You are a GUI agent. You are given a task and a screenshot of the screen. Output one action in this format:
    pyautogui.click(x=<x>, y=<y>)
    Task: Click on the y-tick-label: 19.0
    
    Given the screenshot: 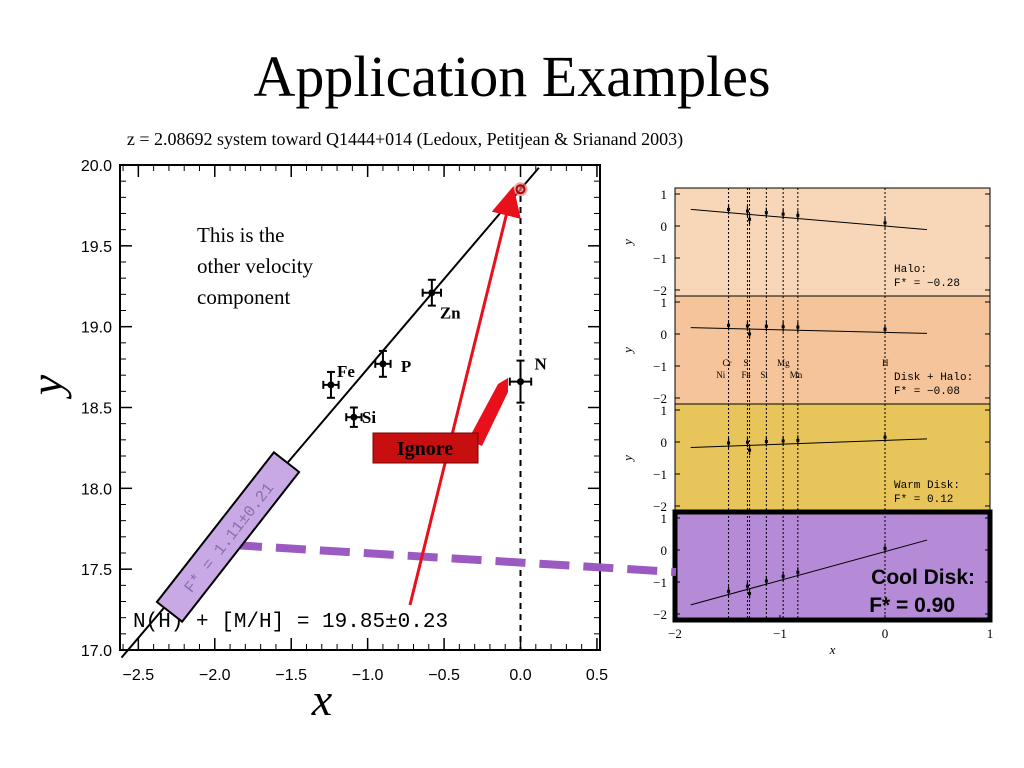 What is the action you would take?
    pyautogui.click(x=96, y=328)
    